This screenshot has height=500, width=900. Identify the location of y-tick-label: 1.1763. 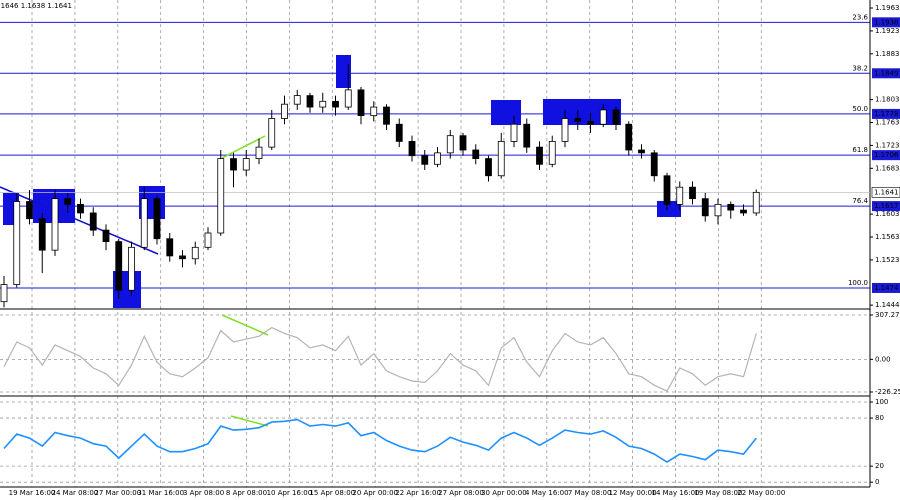
(887, 123).